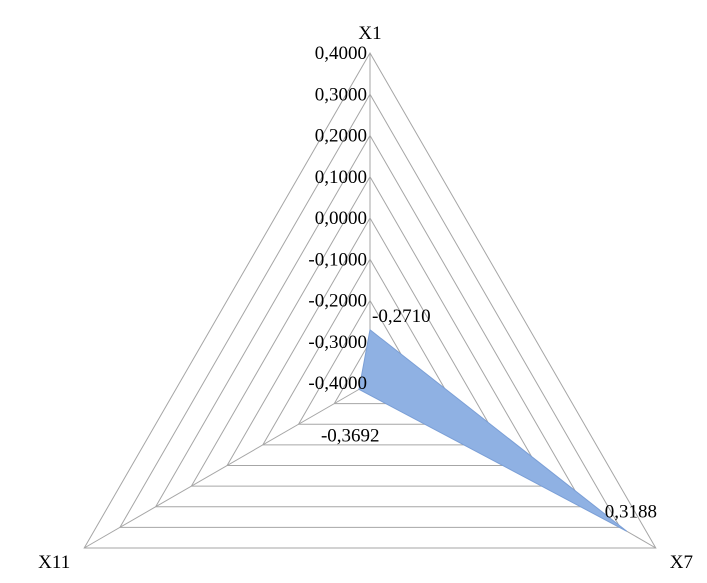 The width and height of the screenshot is (707, 583). What do you see at coordinates (341, 94) in the screenshot?
I see `radial-tick-label: 0,3000` at bounding box center [341, 94].